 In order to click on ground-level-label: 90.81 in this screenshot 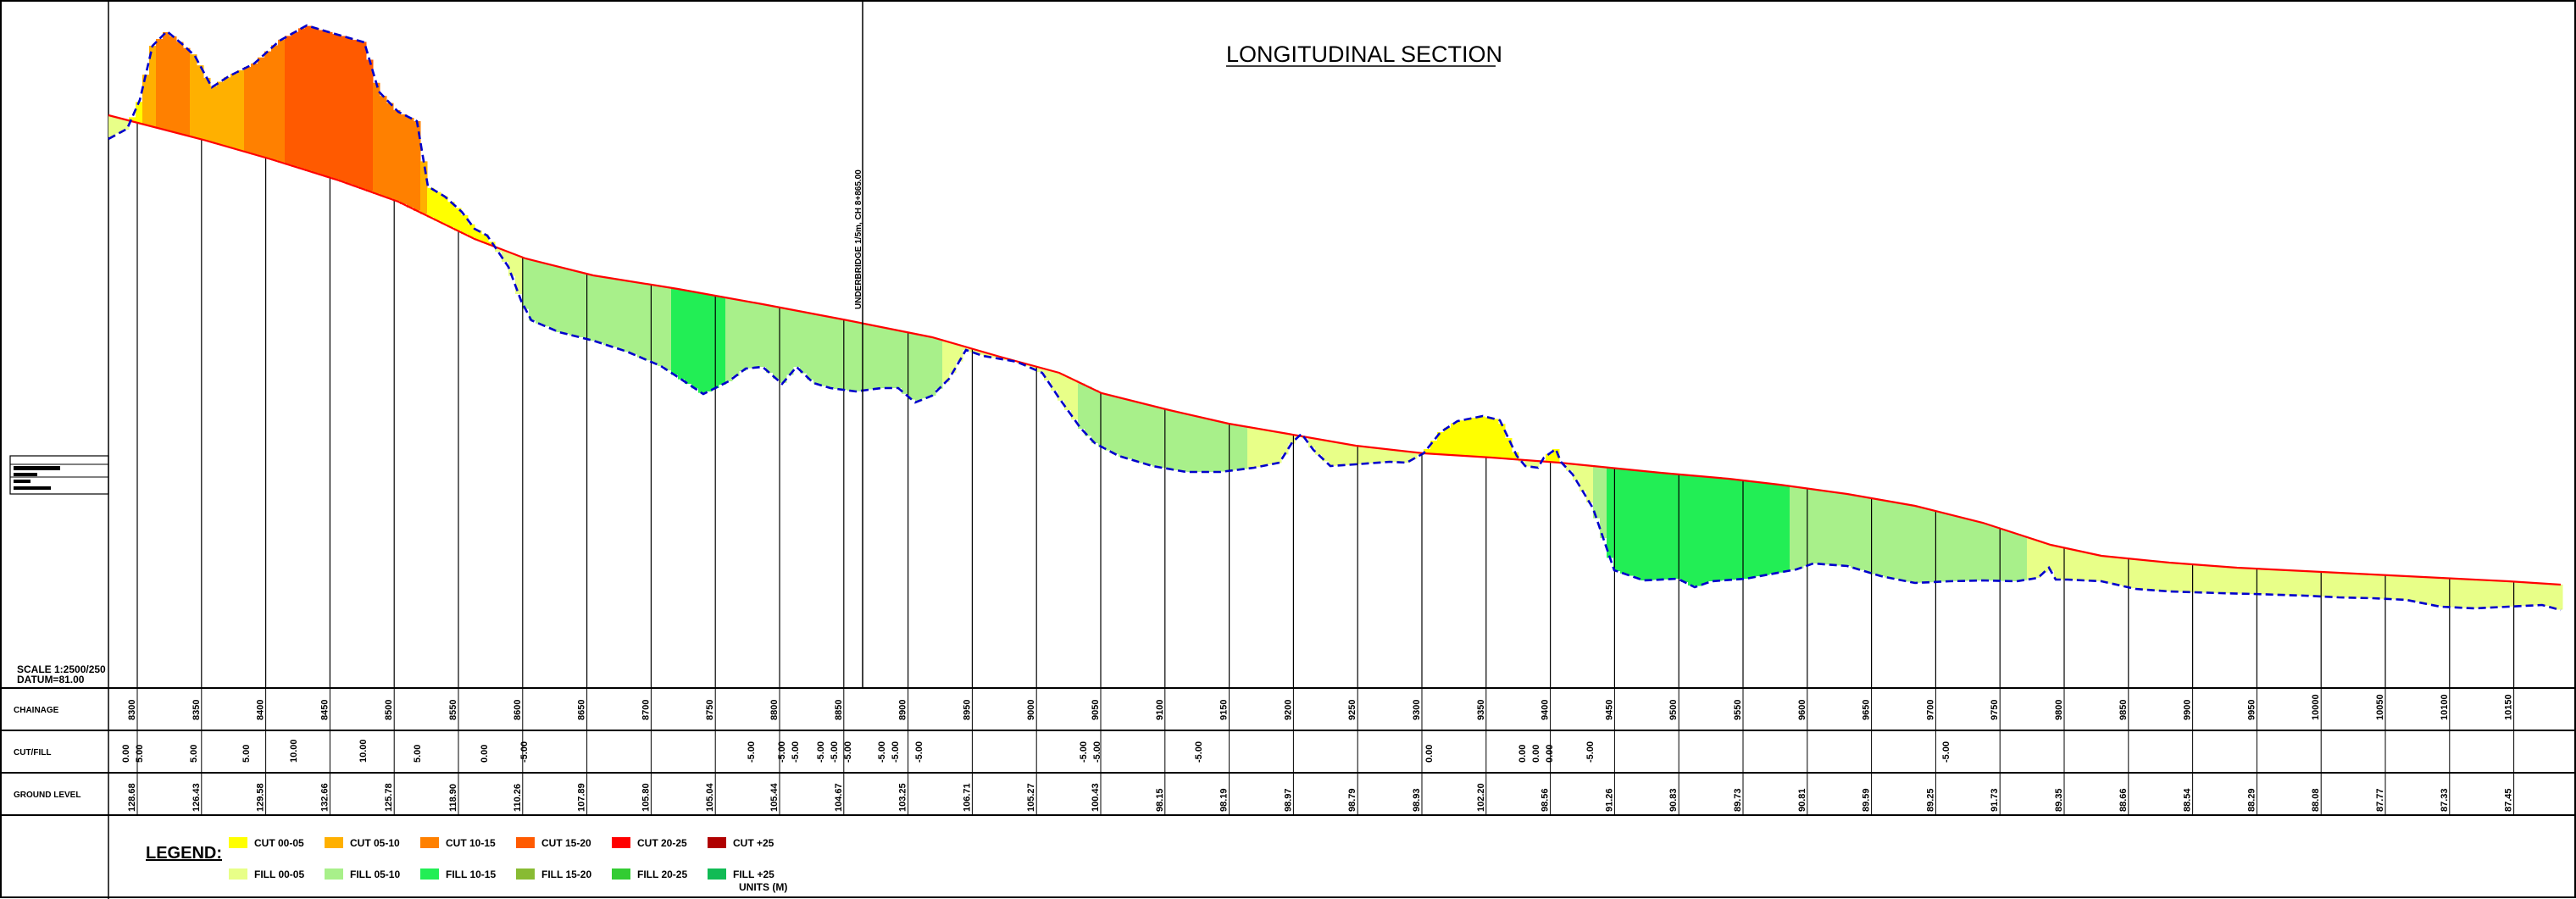, I will do `click(1802, 800)`.